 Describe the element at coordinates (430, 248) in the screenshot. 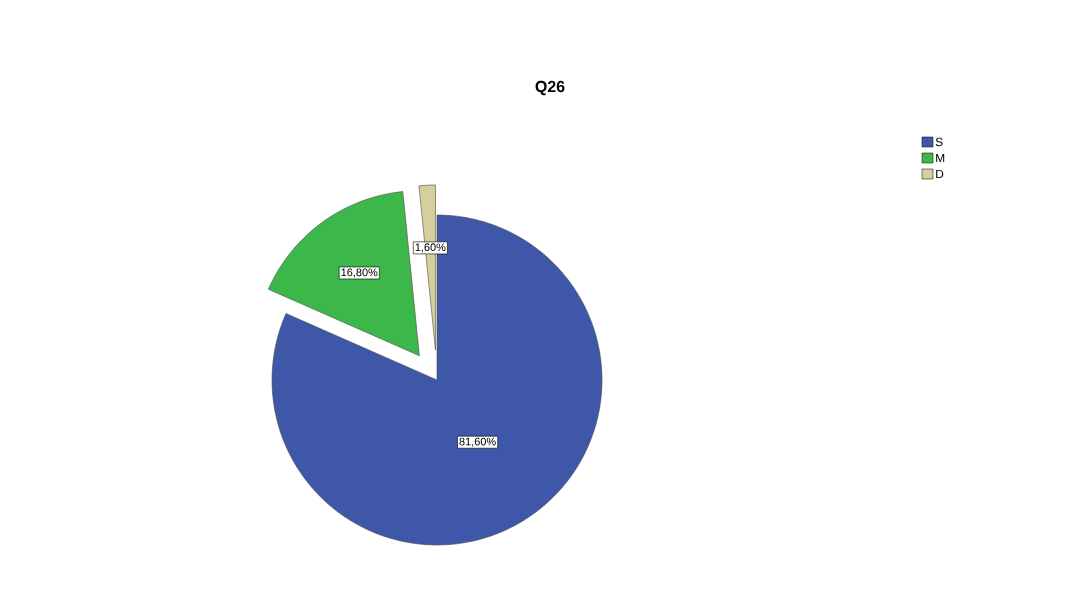

I see `data-label: 1,60%` at that location.